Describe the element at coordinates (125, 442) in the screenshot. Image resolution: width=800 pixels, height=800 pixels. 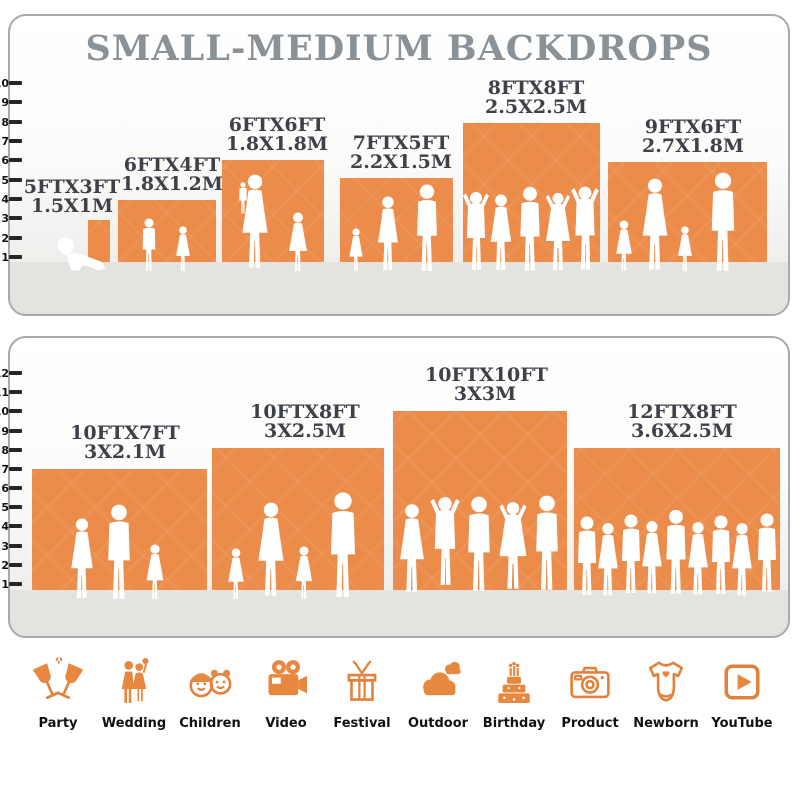
I see `backdrop-size-label: 10FTX7FT 3X2.1M` at that location.